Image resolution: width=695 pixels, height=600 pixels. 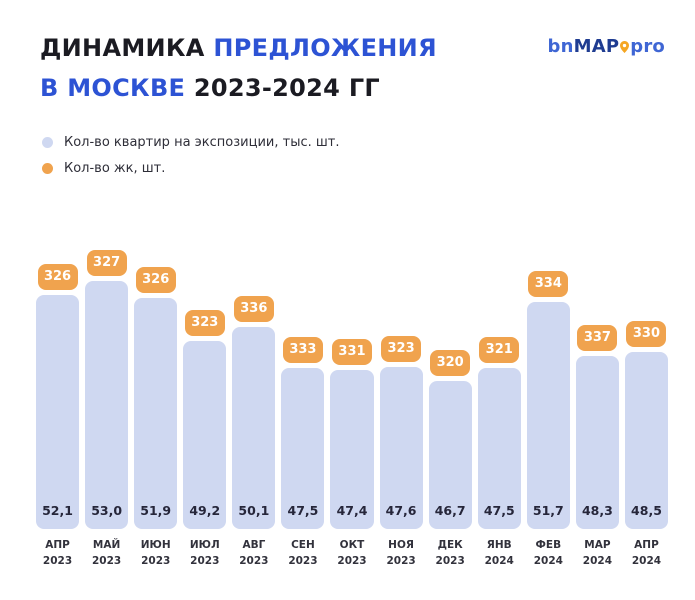 What do you see at coordinates (450, 363) in the screenshot?
I see `complex-count-badge: 320` at bounding box center [450, 363].